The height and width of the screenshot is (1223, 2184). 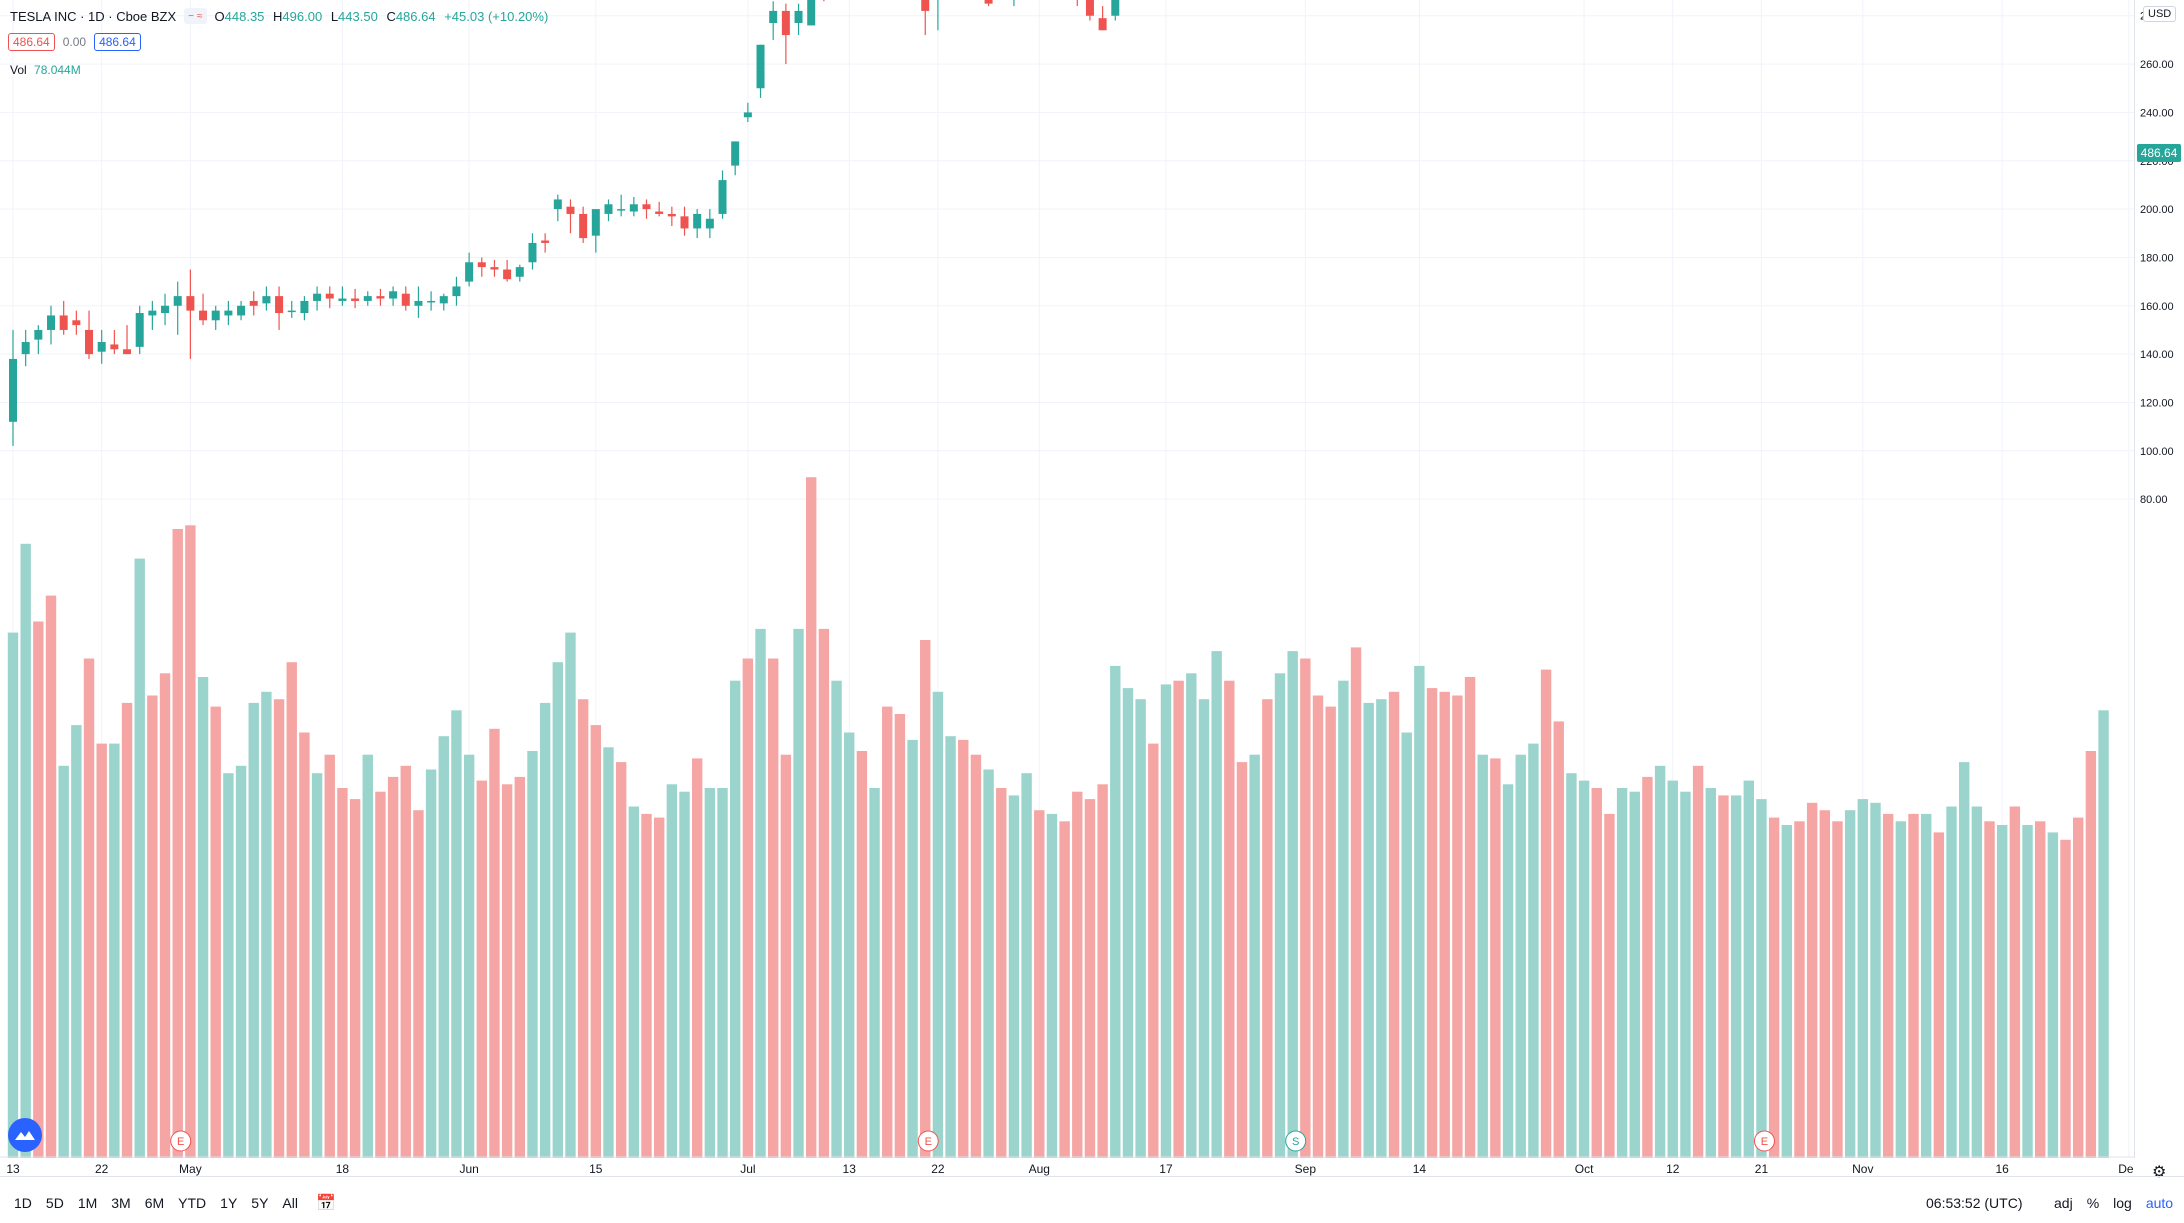 What do you see at coordinates (87, 1203) in the screenshot?
I see `range-1m: 1M` at bounding box center [87, 1203].